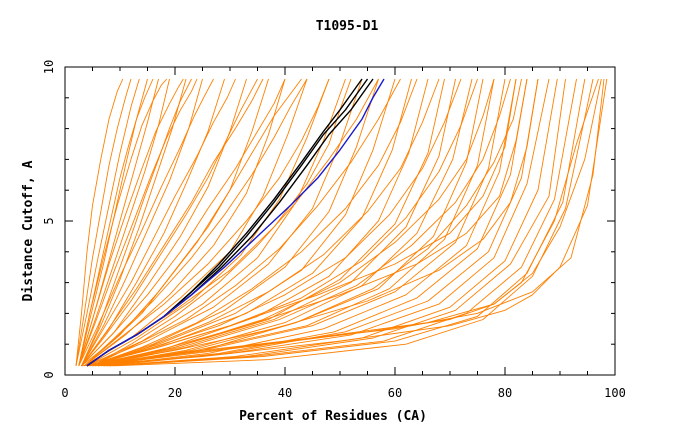 The image size is (680, 440). What do you see at coordinates (175, 393) in the screenshot?
I see `x-tick-label: 20` at bounding box center [175, 393].